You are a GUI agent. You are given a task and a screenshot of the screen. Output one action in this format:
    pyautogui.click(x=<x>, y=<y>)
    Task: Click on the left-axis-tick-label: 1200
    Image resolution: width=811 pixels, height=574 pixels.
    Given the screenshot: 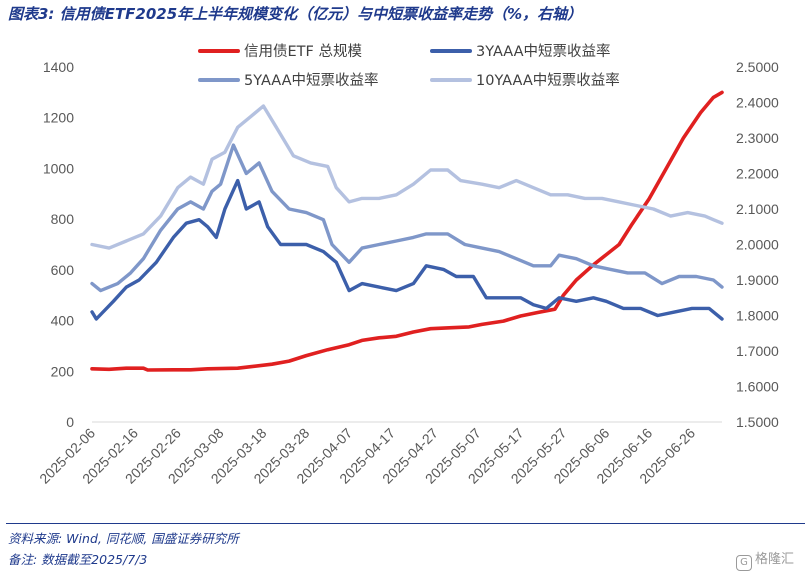 What is the action you would take?
    pyautogui.click(x=58, y=118)
    